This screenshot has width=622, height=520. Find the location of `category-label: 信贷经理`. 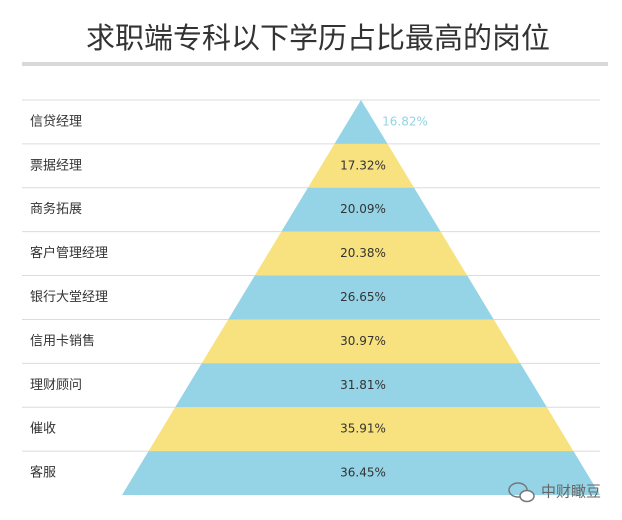

category-label: 信贷经理 is located at coordinates (56, 121).